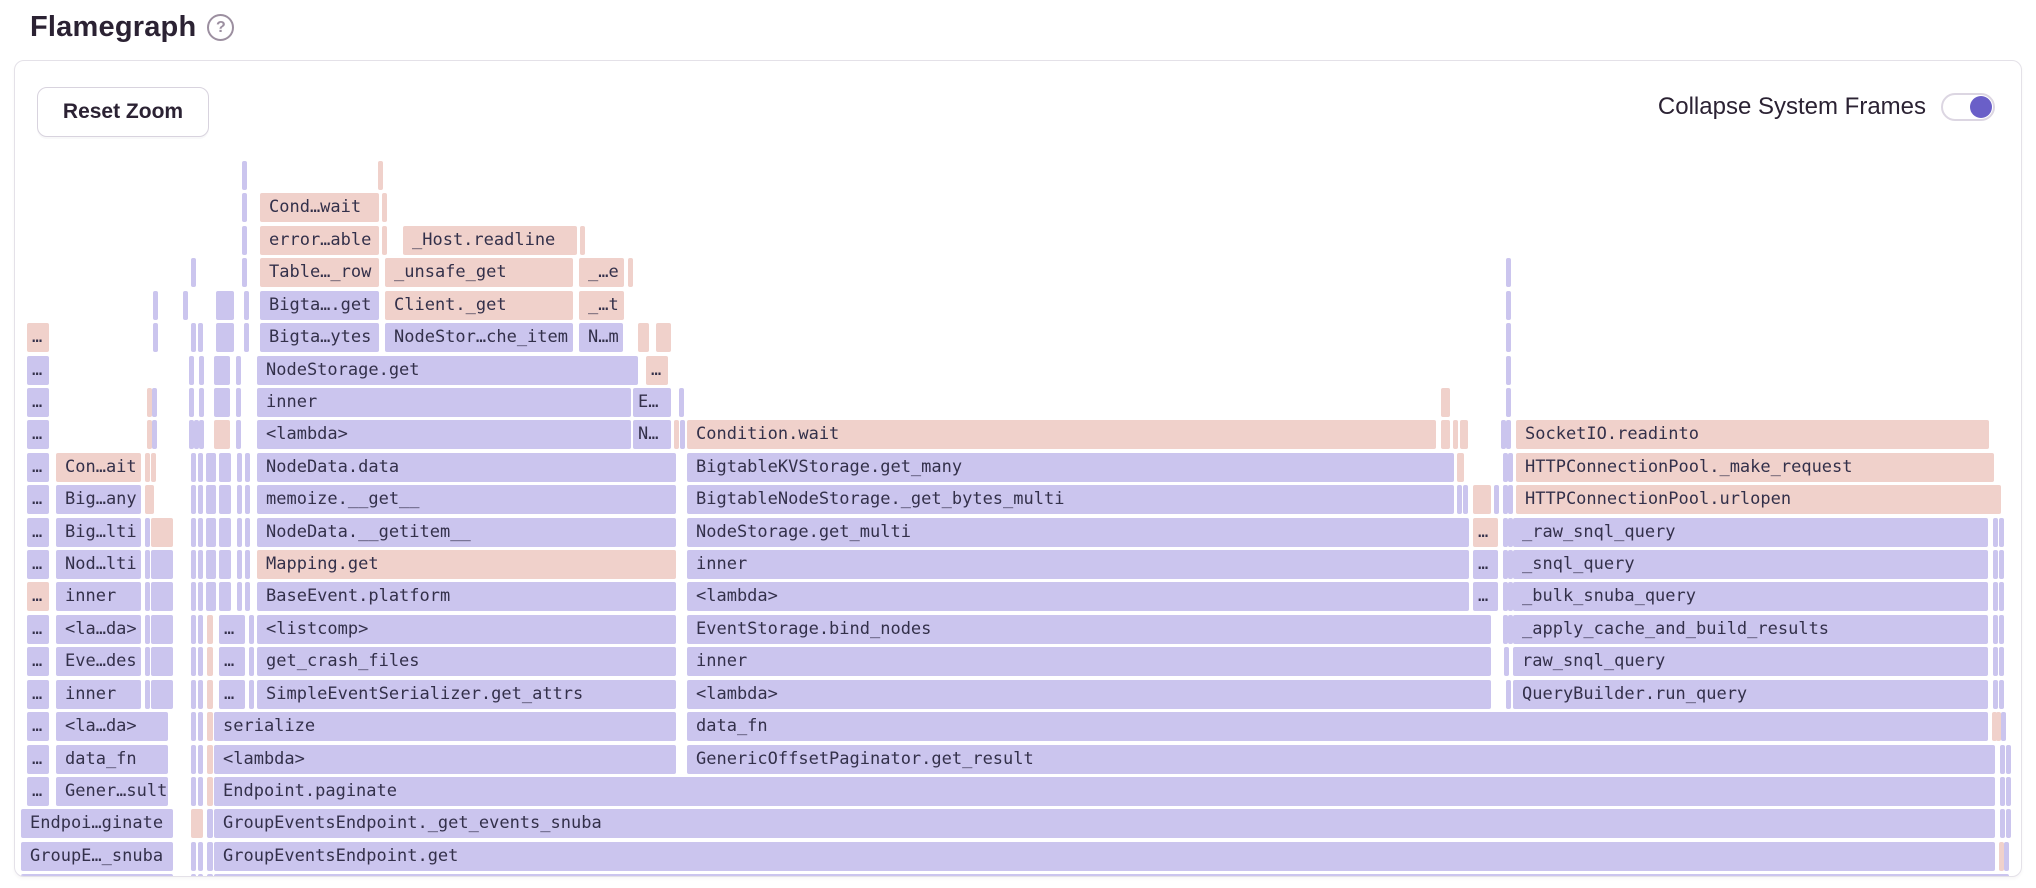 The height and width of the screenshot is (888, 2036). Describe the element at coordinates (466, 629) in the screenshot. I see `flame-frame: <listcomp>` at that location.